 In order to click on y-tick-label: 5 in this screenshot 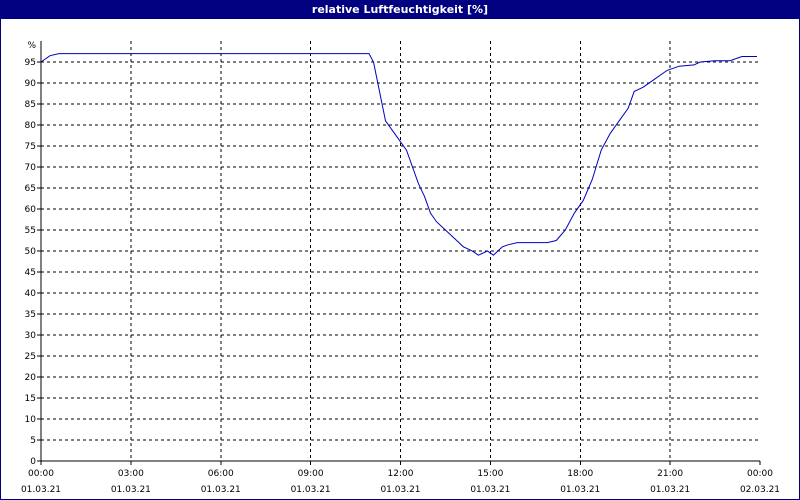, I will do `click(33, 441)`.